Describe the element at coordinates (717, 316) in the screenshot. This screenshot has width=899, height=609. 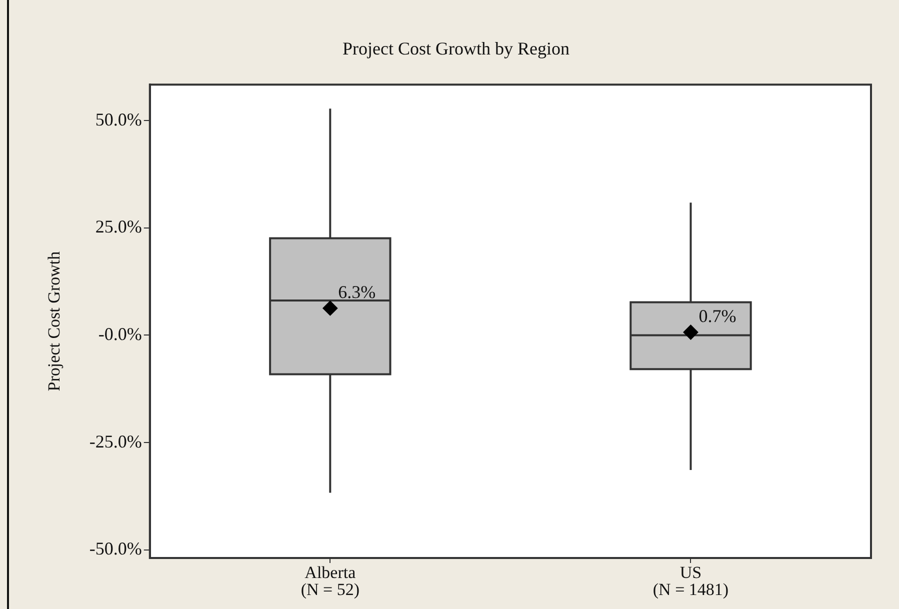
I see `annotation: 0.7%` at that location.